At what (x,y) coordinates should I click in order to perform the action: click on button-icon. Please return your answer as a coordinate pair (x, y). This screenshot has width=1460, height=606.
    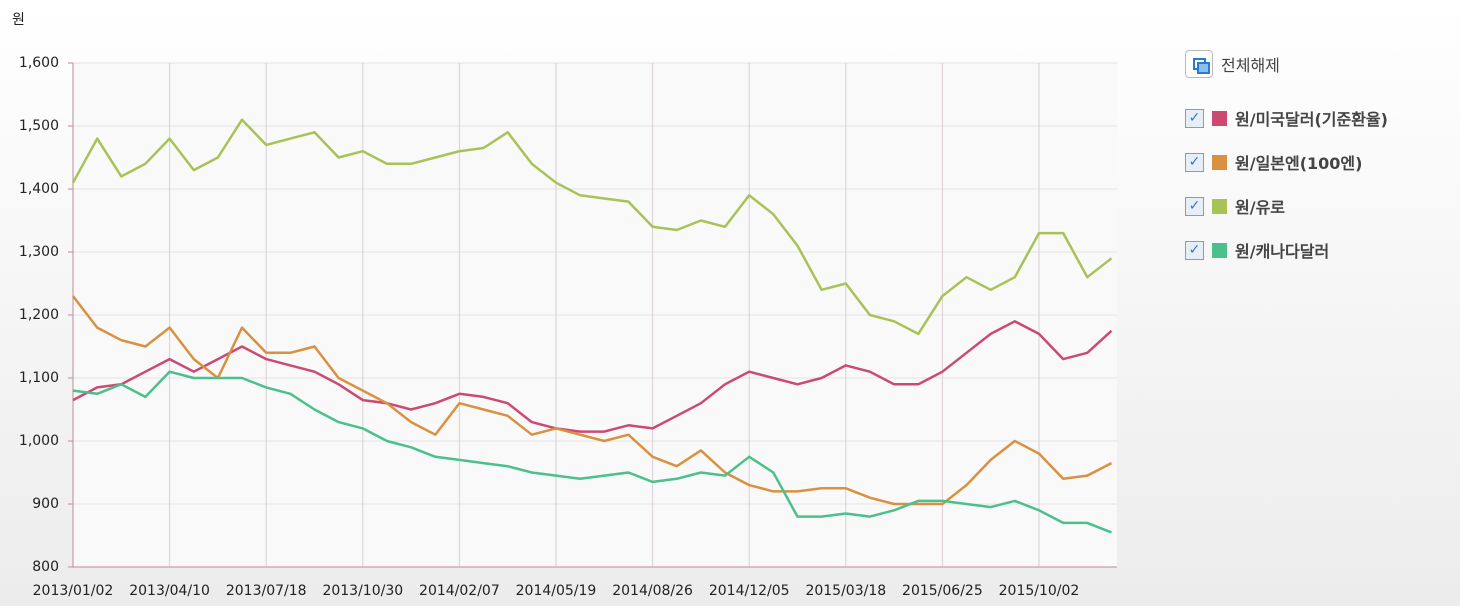
    Looking at the image, I should click on (1199, 64).